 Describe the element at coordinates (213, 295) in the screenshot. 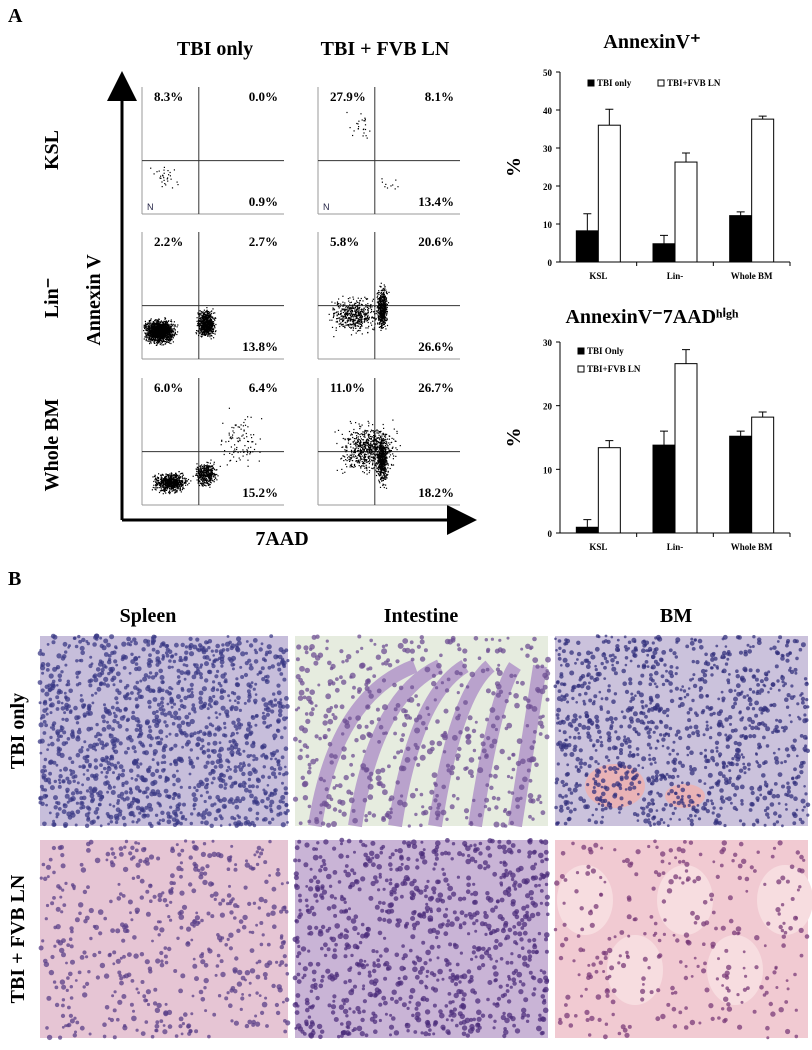

I see `flow-plot: 2.2%2.7%13.8%` at that location.